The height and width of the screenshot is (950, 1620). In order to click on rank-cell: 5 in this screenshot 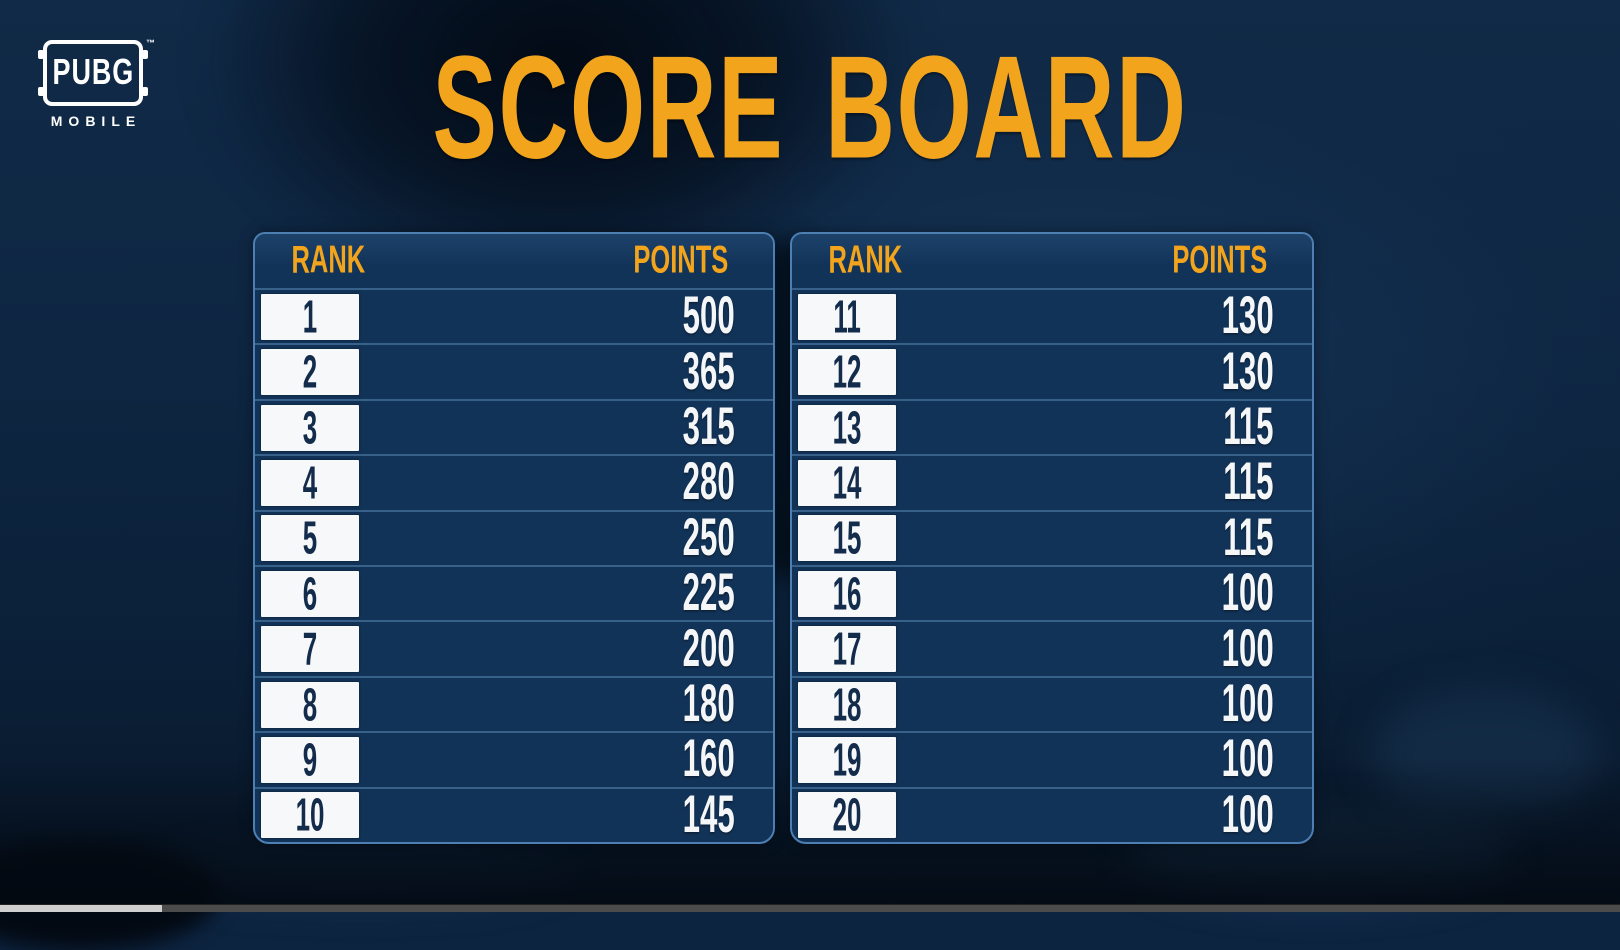, I will do `click(310, 537)`.